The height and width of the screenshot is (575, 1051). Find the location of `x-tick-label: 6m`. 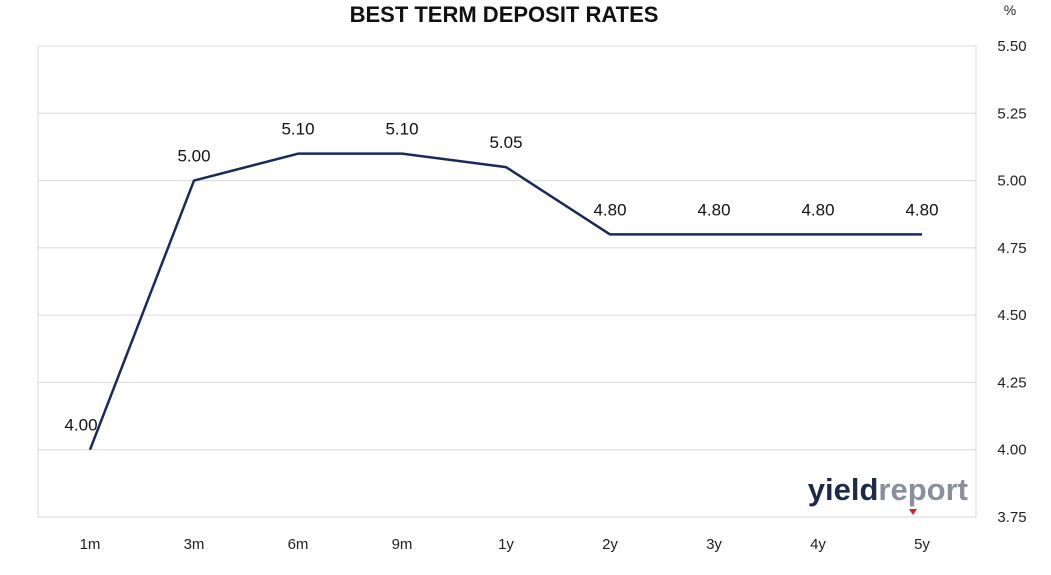

x-tick-label: 6m is located at coordinates (298, 544).